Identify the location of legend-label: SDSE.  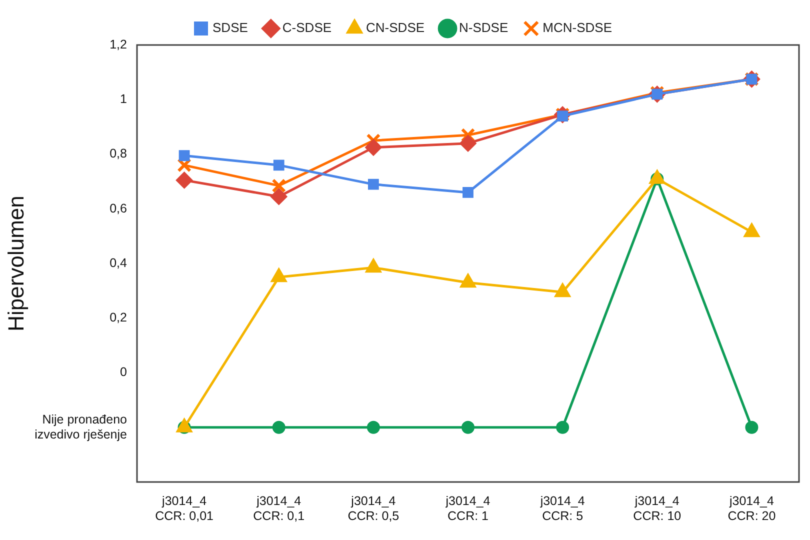
(230, 28).